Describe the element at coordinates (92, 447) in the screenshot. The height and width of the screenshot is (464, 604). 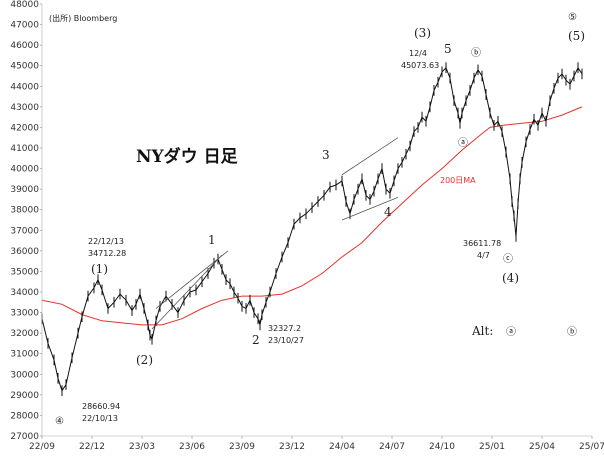
I see `x-tick-label: 22/12` at that location.